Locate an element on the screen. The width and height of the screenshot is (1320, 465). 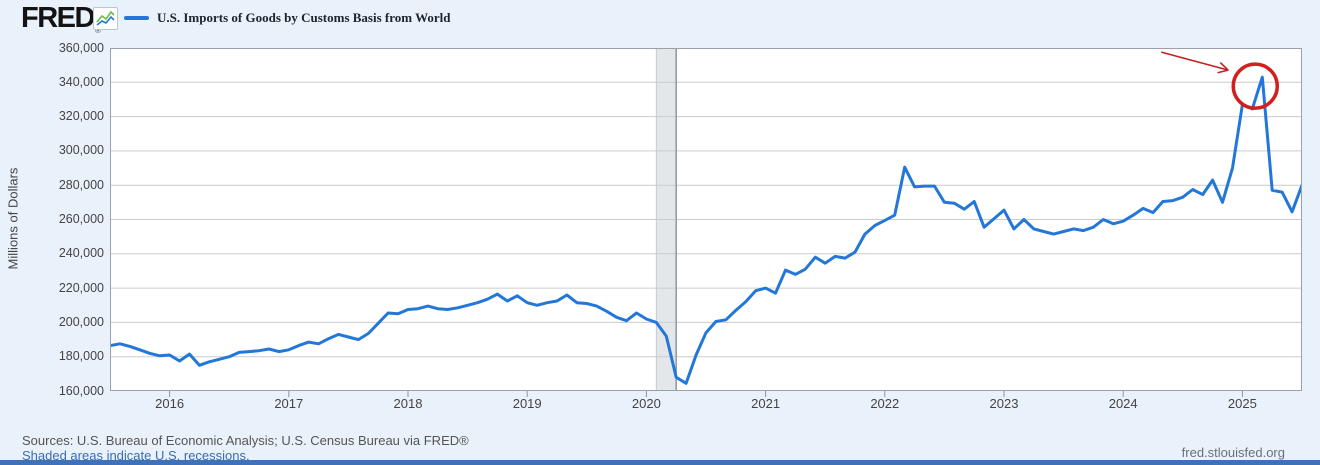
bottom-accent-bar is located at coordinates (660, 462).